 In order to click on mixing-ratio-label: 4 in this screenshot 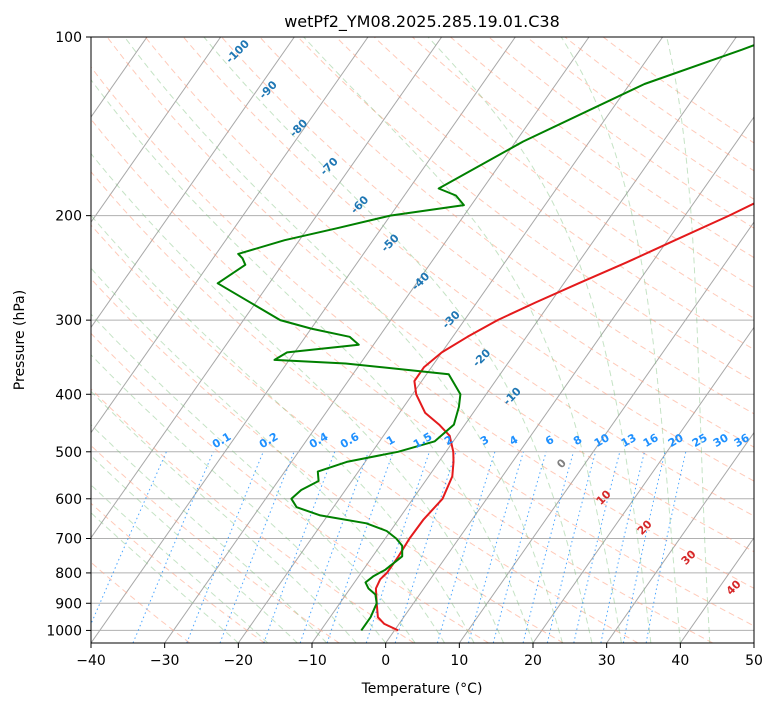, I will do `click(513, 440)`.